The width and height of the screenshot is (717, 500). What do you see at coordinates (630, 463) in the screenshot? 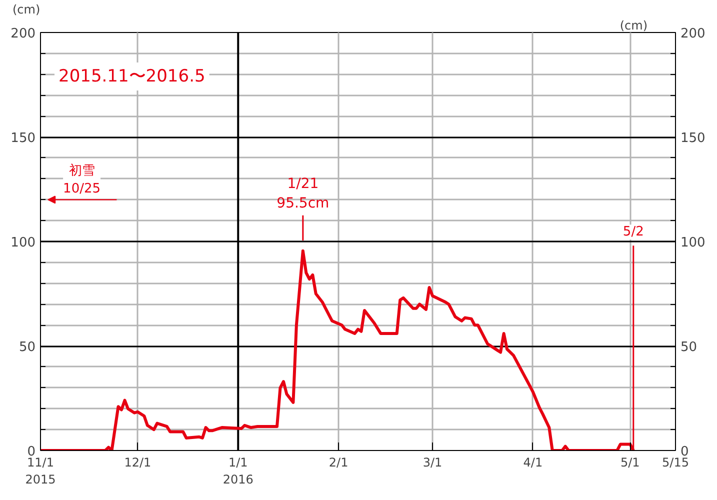
I see `x-tick-label: 5/1` at bounding box center [630, 463].